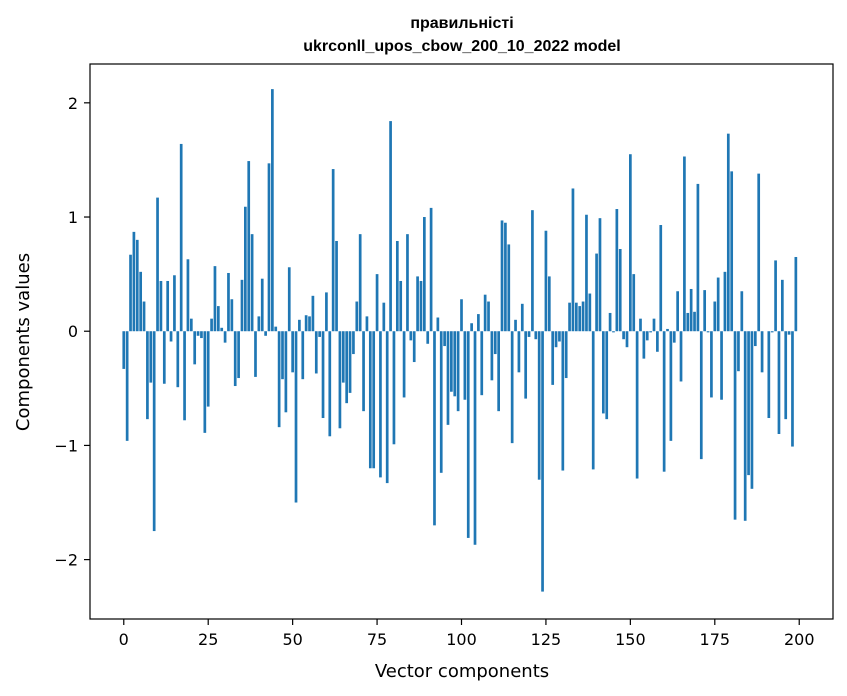  Describe the element at coordinates (461, 639) in the screenshot. I see `x-tick-label: 100` at that location.